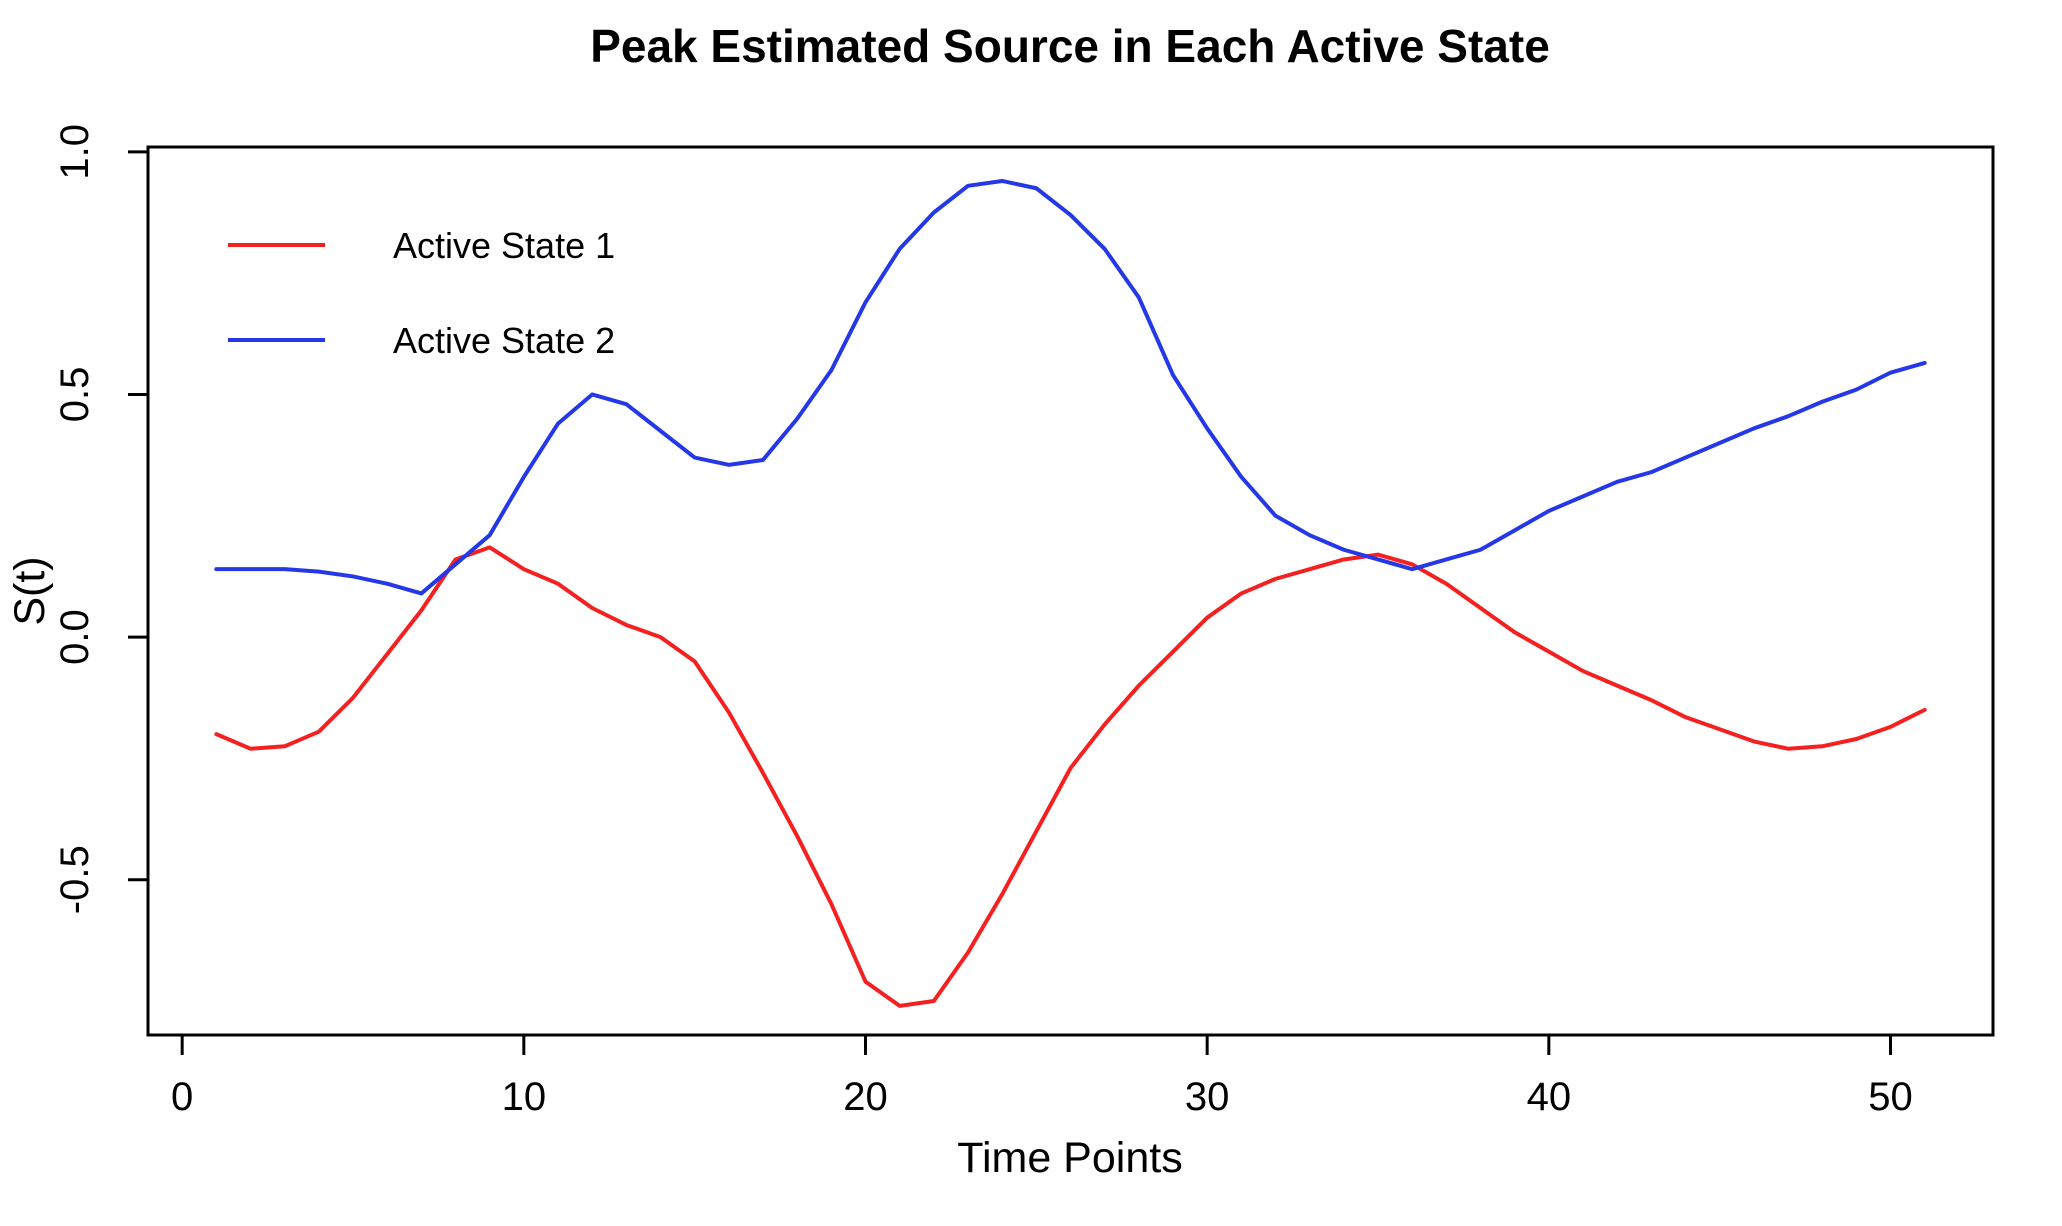 The width and height of the screenshot is (2062, 1226). I want to click on y-tick-label: 0.0, so click(75, 637).